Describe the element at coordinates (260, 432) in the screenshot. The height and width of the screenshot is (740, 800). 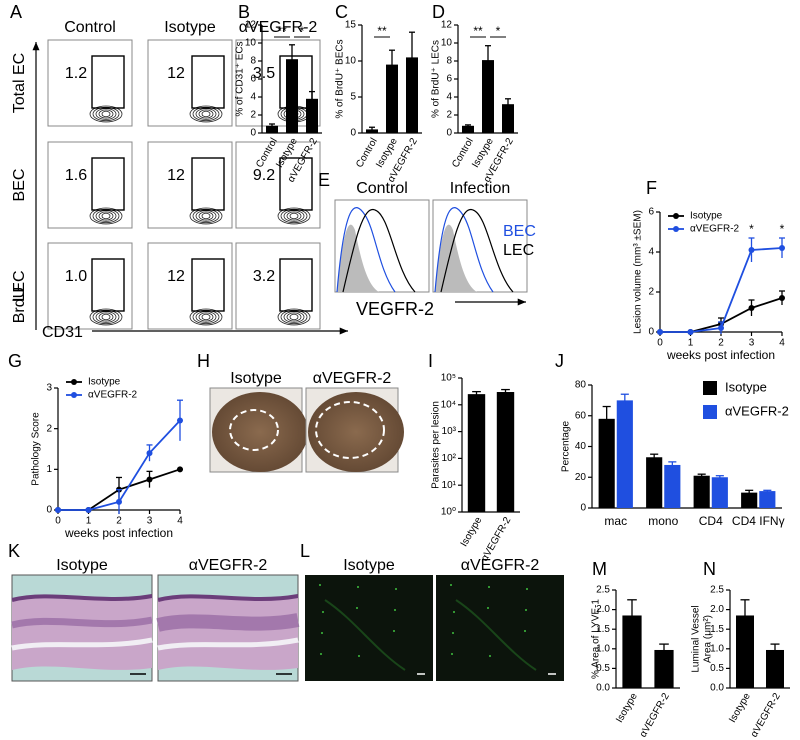
I see `ear` at that location.